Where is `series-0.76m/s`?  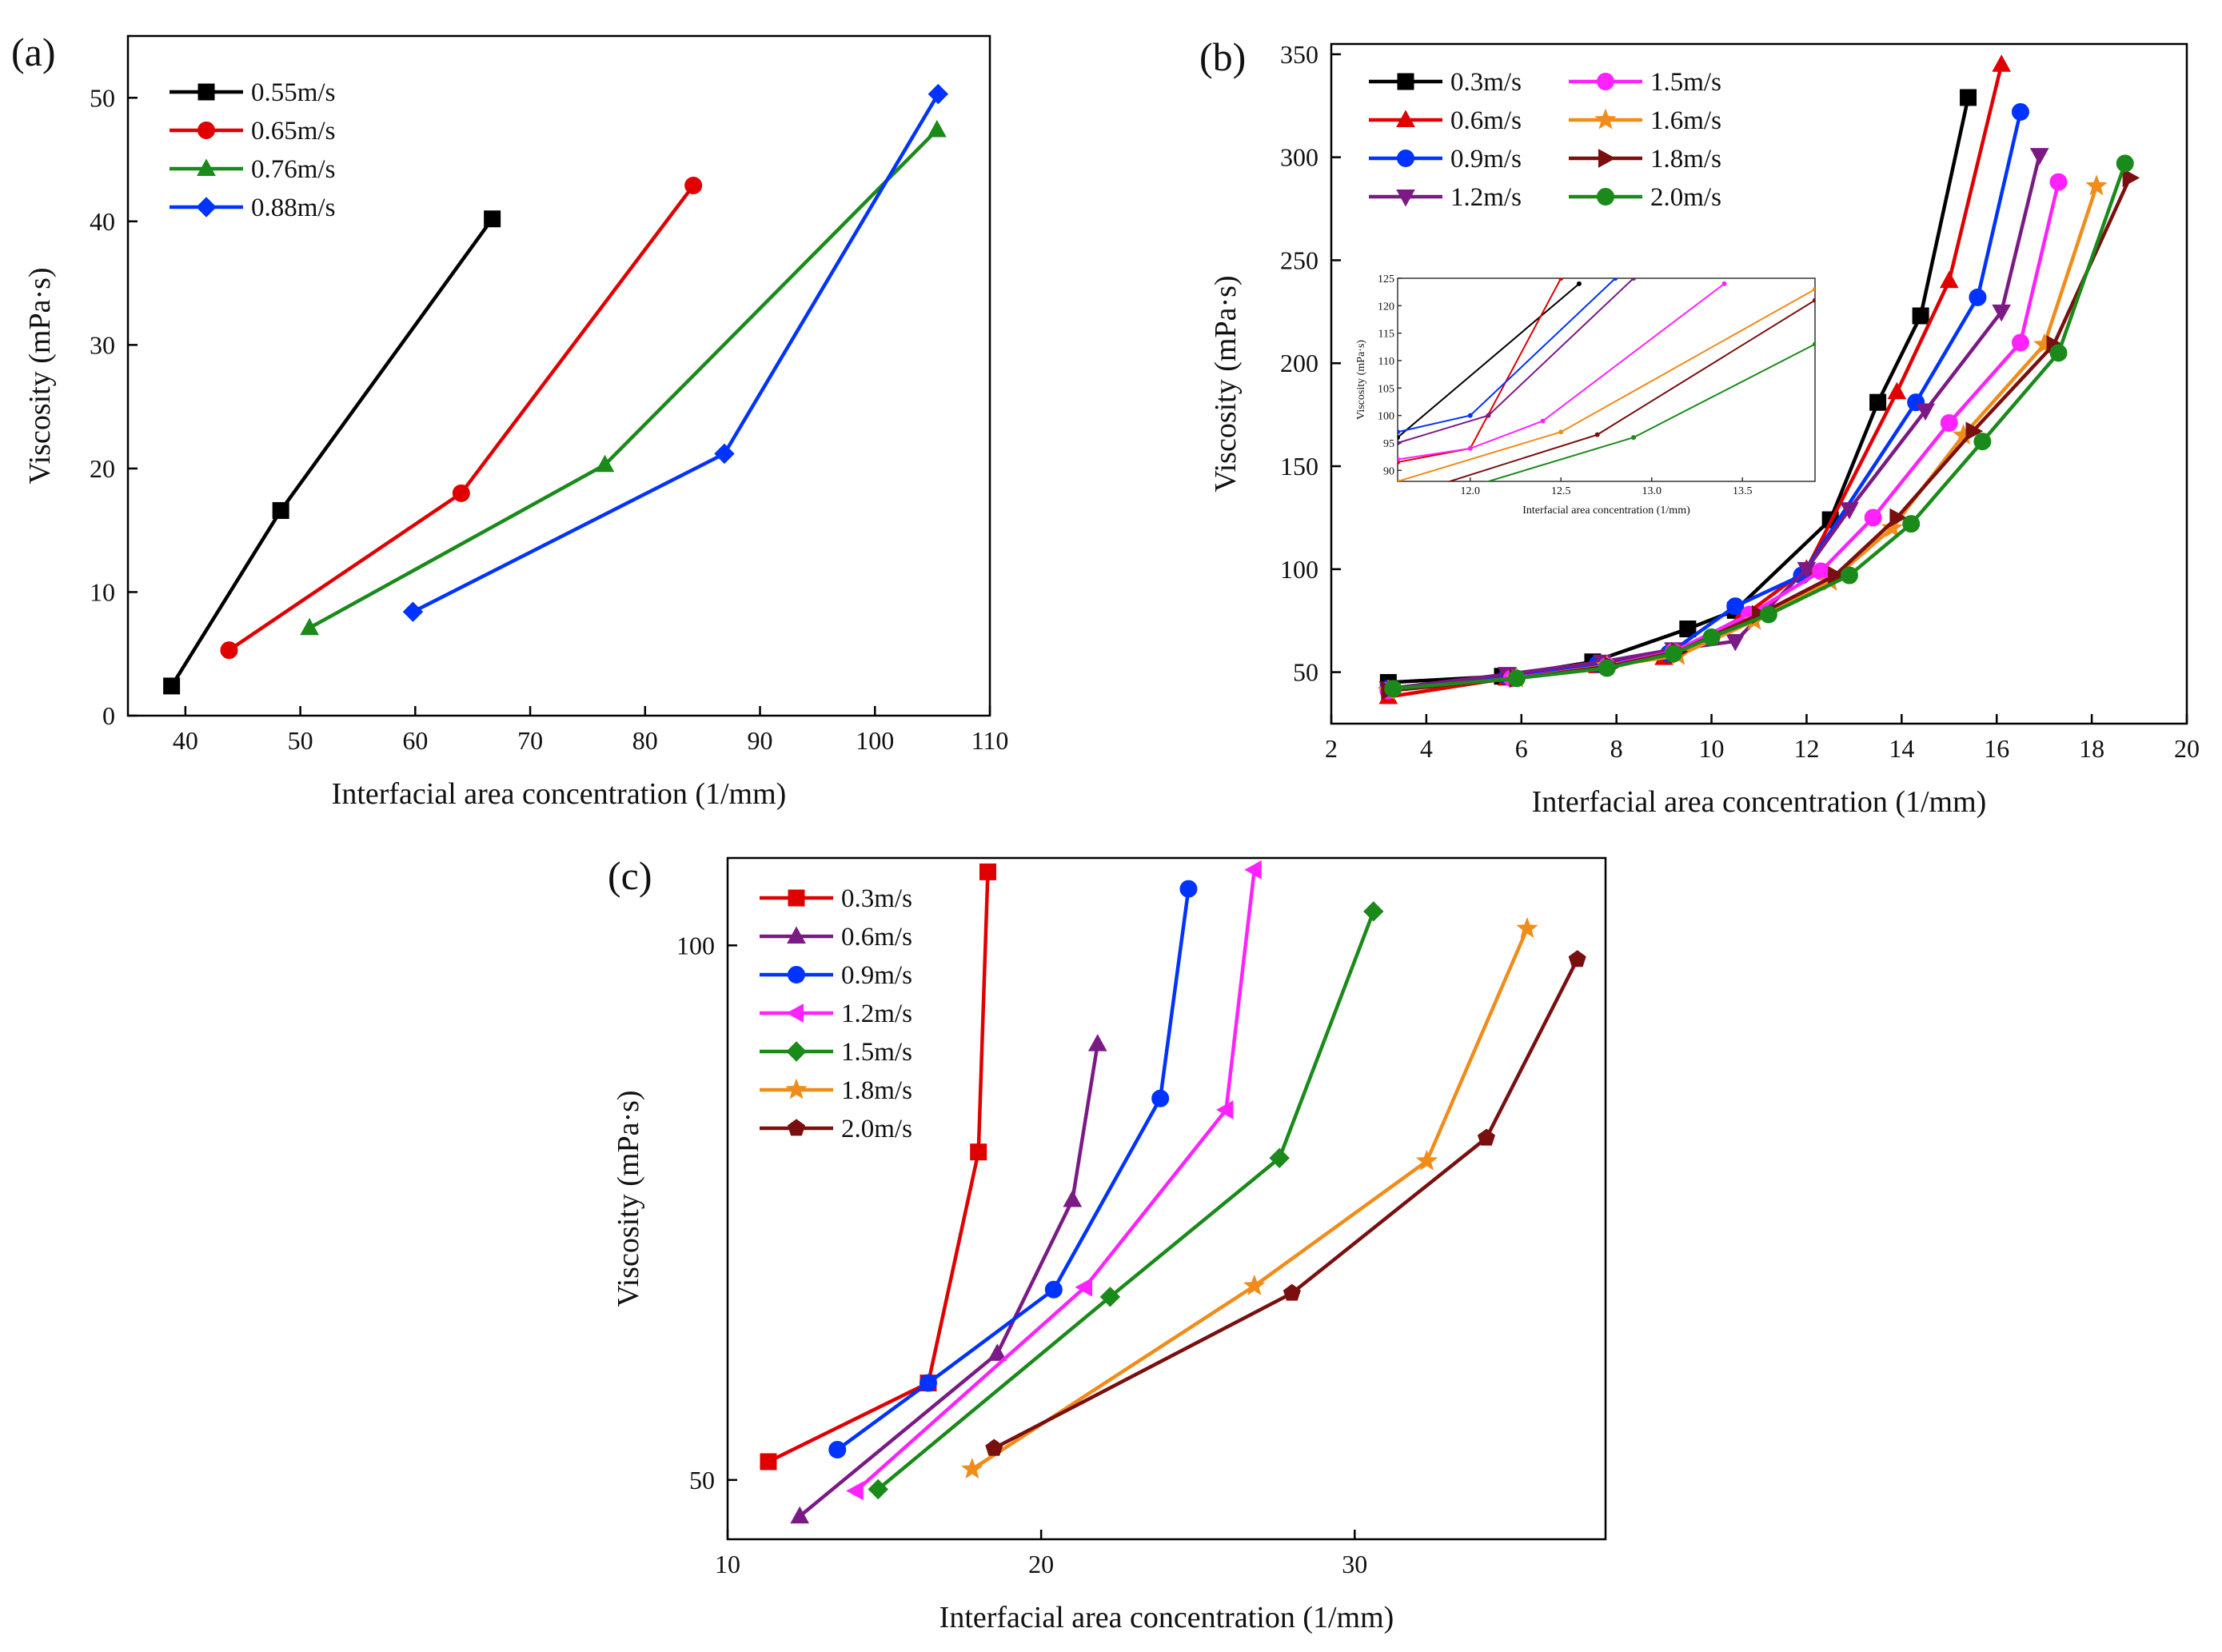
series-0.76m/s is located at coordinates (623, 377).